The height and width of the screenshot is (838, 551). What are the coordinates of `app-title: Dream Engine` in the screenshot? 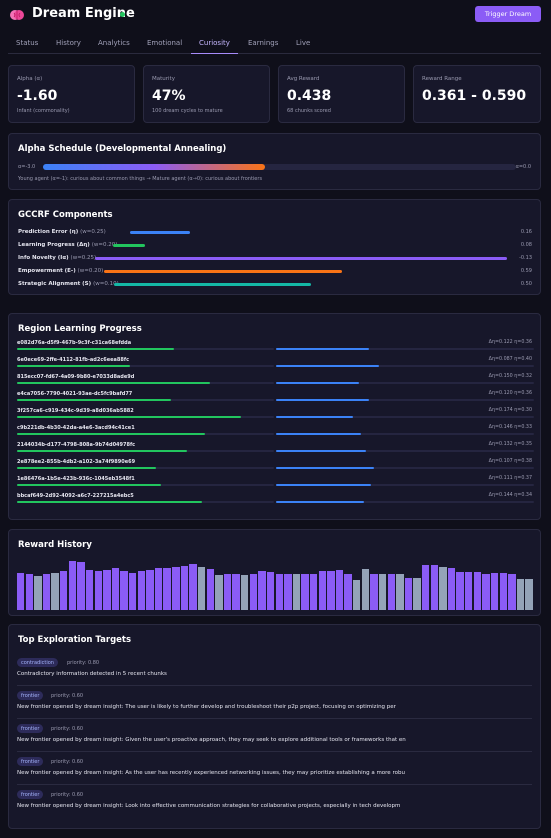 It's located at (83, 13).